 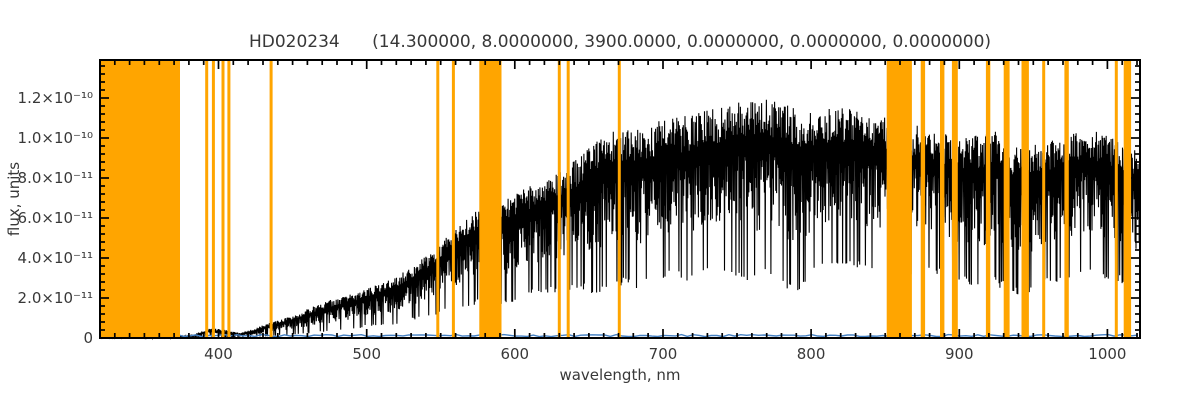 What do you see at coordinates (55, 98) in the screenshot?
I see `y-tick-label: 1.2×10⁻¹⁰` at bounding box center [55, 98].